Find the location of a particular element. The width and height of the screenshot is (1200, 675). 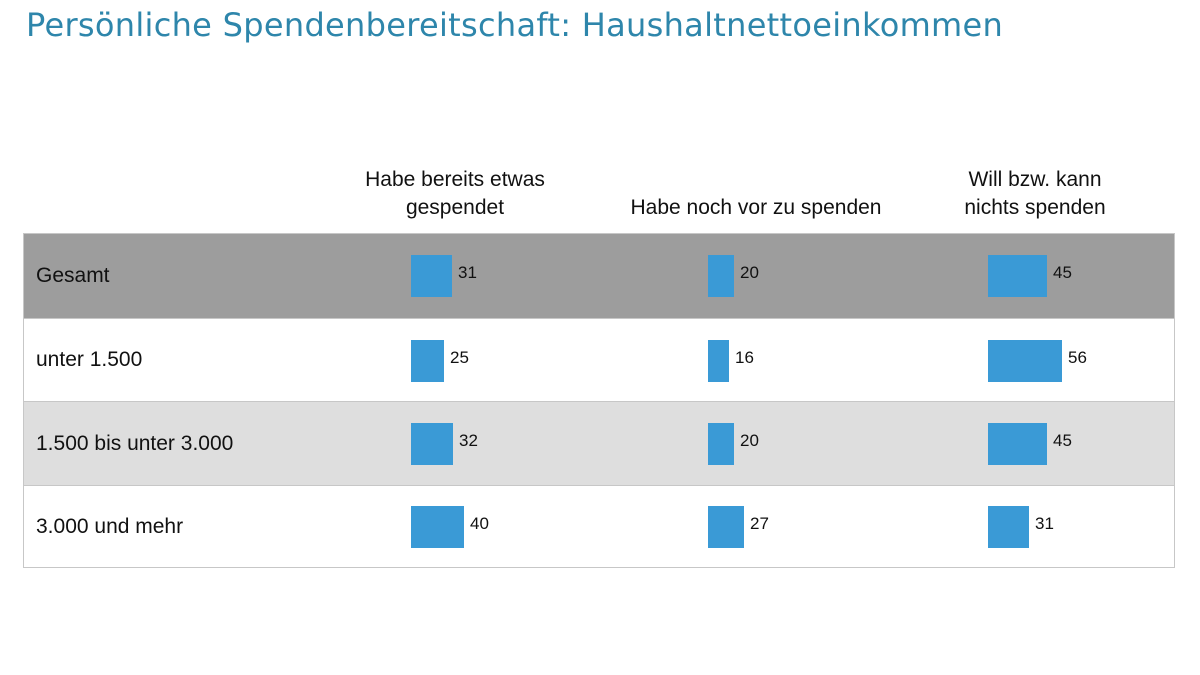

data-label-already-donated: 40 is located at coordinates (479, 523).